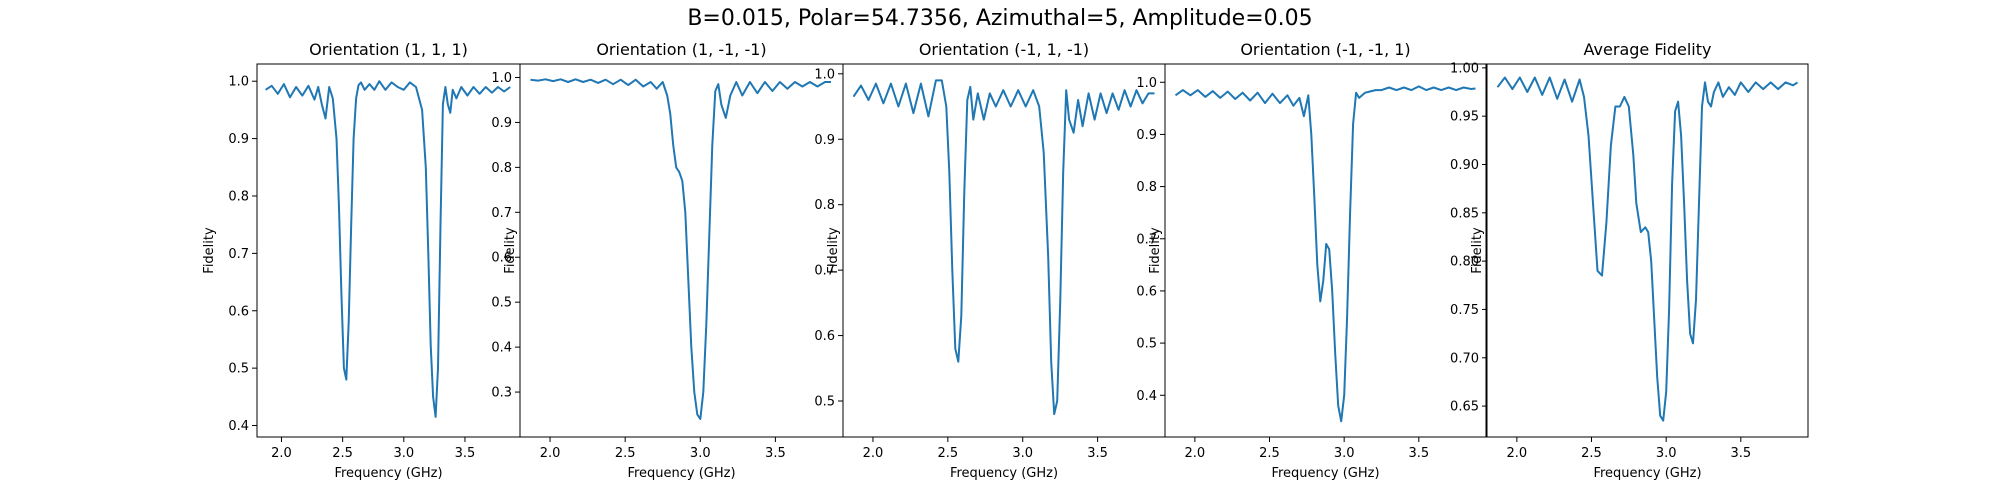  What do you see at coordinates (681, 49) in the screenshot?
I see `subplot-title: Orientation (1, -1, -1)` at bounding box center [681, 49].